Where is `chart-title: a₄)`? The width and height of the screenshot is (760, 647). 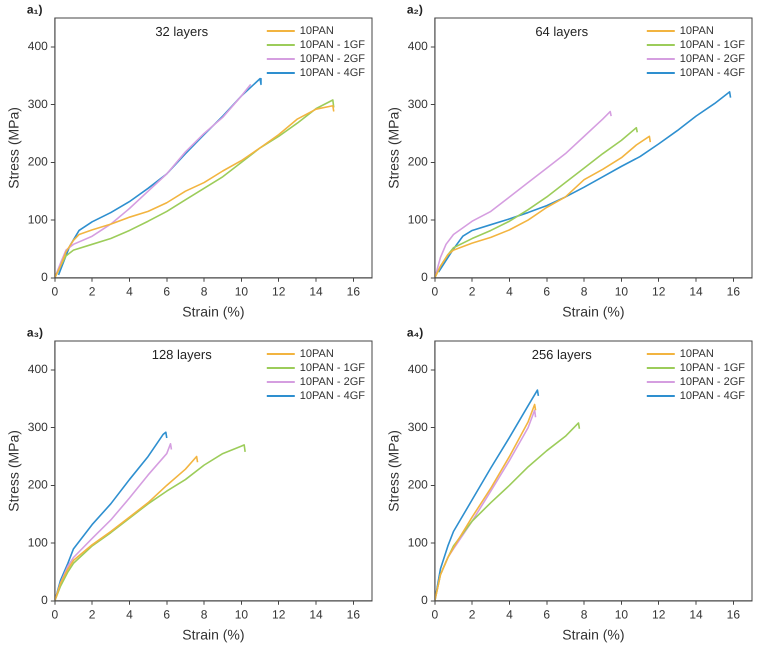
chart-title: a₄) is located at coordinates (415, 332).